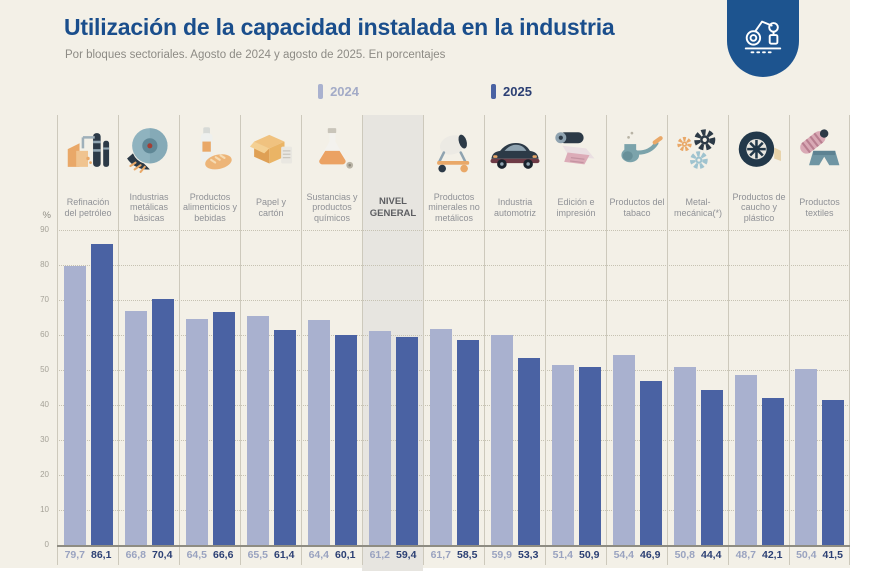  I want to click on sector-label: Industrias metálicas básicas, so click(149, 207).